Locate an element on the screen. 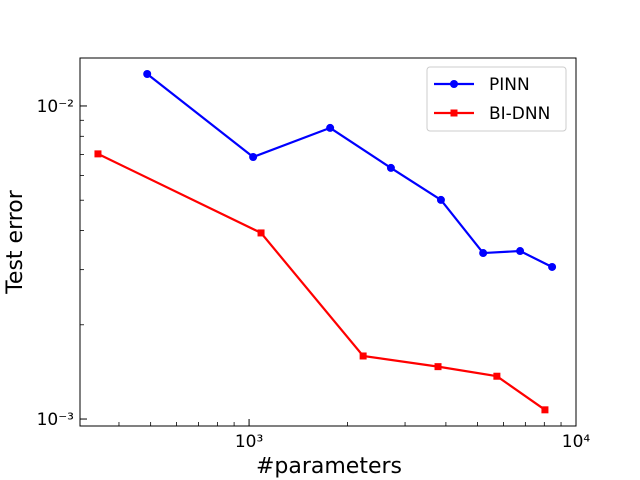 The height and width of the screenshot is (480, 640). legend-label: BI-DNN is located at coordinates (519, 114).